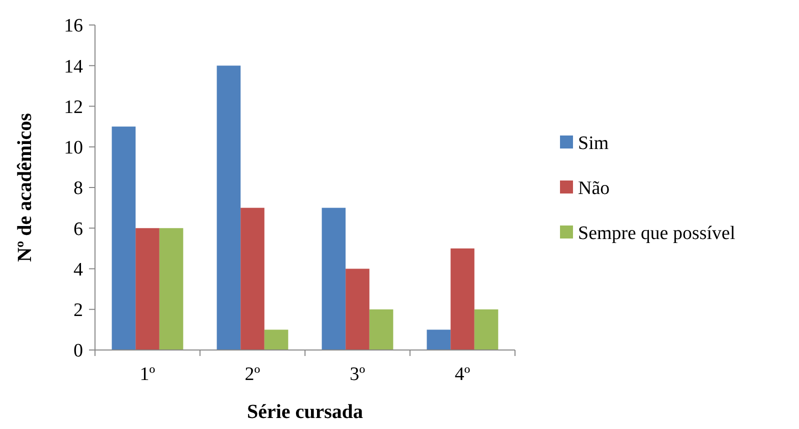  Describe the element at coordinates (74, 67) in the screenshot. I see `y-tick-label: 14` at that location.